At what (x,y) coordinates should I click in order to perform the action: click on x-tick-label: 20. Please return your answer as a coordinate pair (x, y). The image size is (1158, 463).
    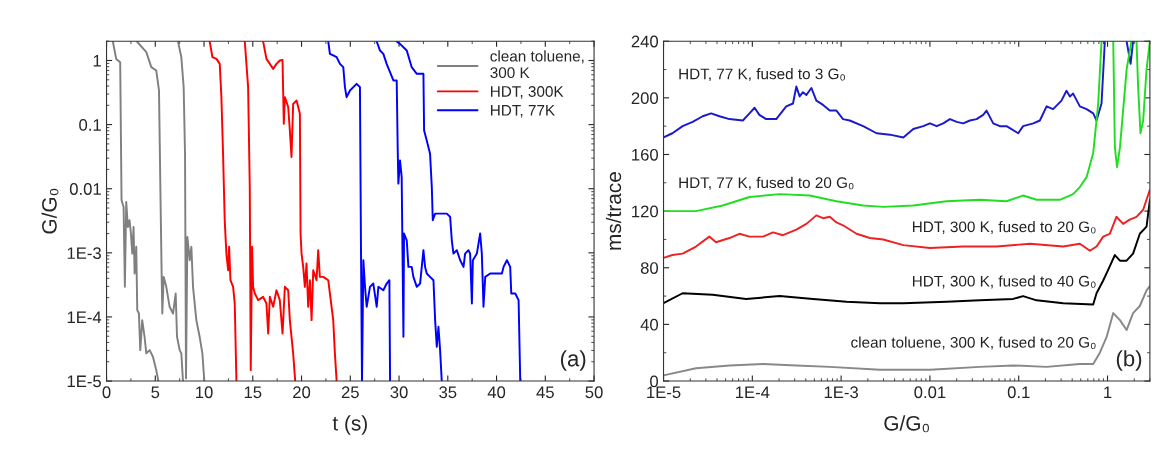
    Looking at the image, I should click on (302, 392).